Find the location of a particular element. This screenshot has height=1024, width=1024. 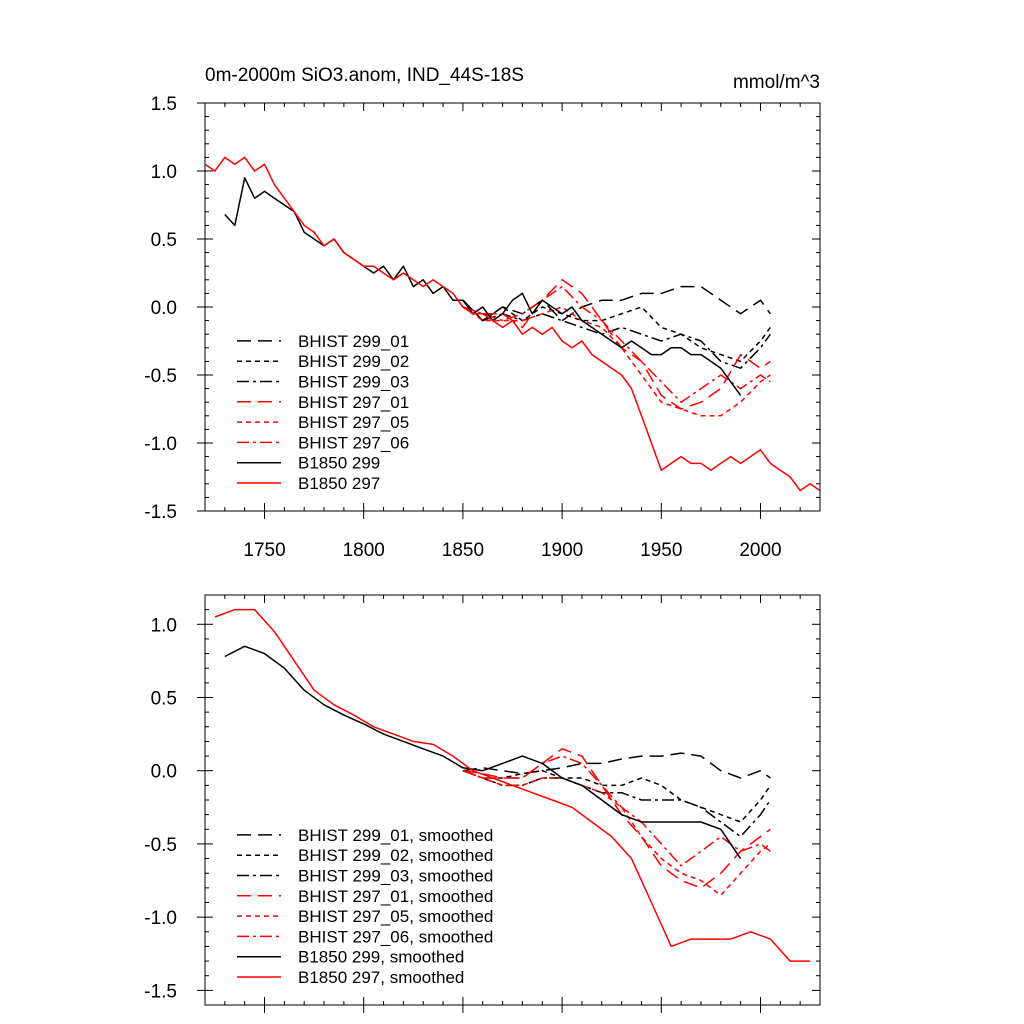

legend-label: BHIST 299_01 is located at coordinates (353, 341).